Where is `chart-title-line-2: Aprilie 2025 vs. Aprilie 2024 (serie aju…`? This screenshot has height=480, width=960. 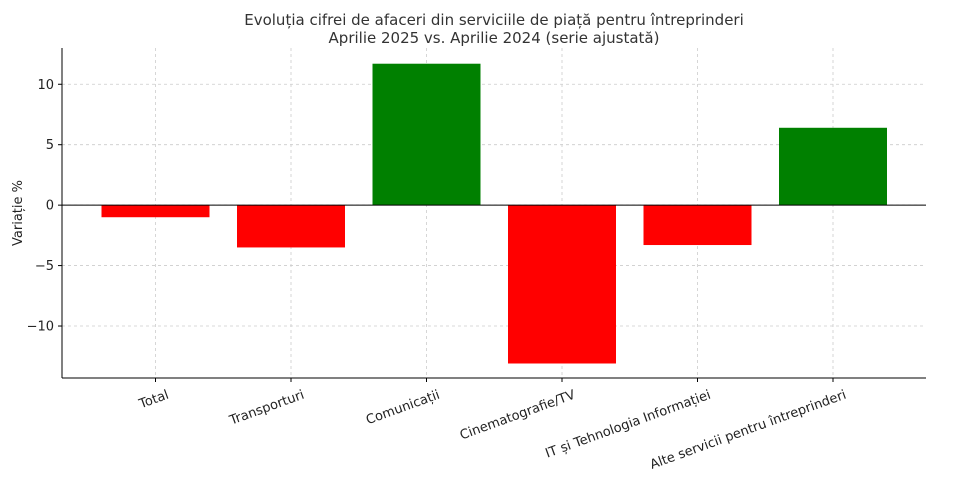
chart-title-line-2: Aprilie 2025 vs. Aprilie 2024 (serie aju… is located at coordinates (494, 38).